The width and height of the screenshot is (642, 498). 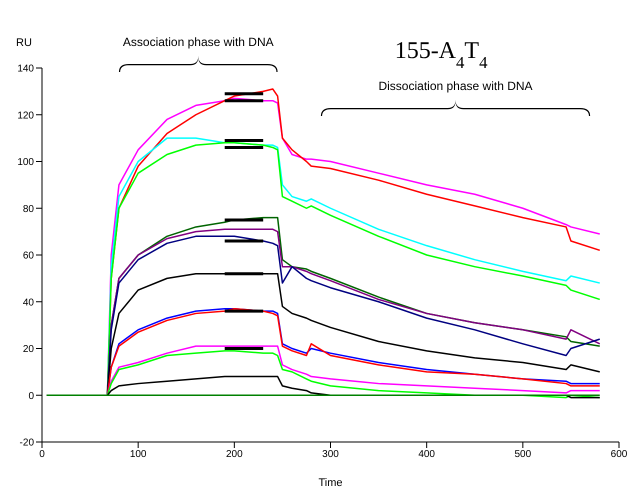 What do you see at coordinates (27, 443) in the screenshot?
I see `y-tick-label: -20` at bounding box center [27, 443].